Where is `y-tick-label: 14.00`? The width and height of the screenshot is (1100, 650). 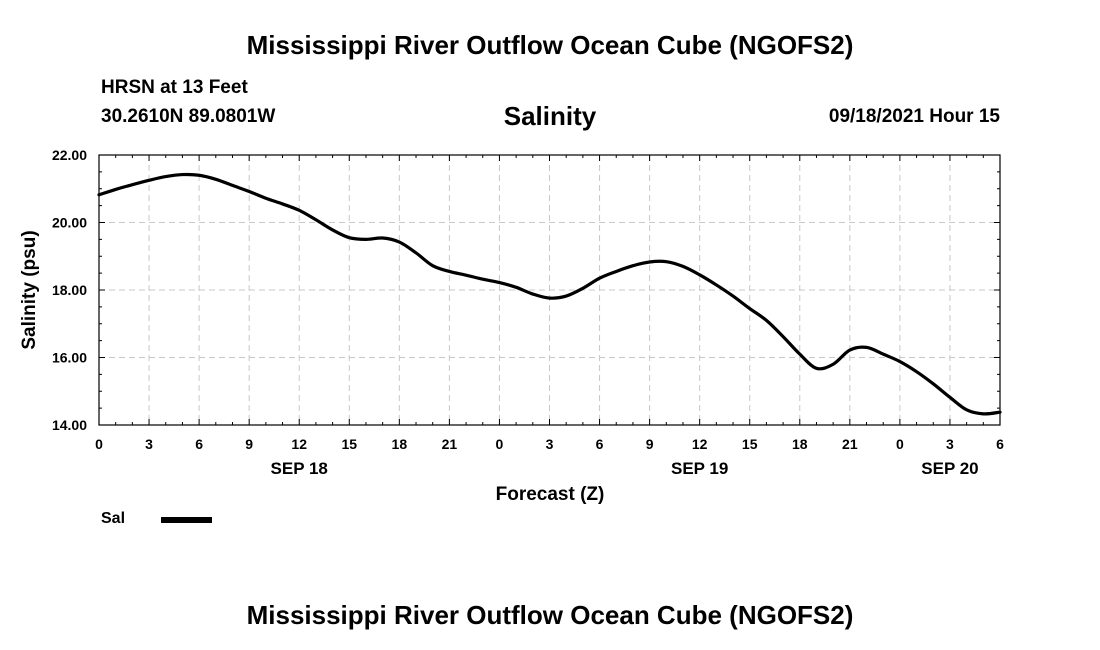
y-tick-label: 14.00 is located at coordinates (69, 425).